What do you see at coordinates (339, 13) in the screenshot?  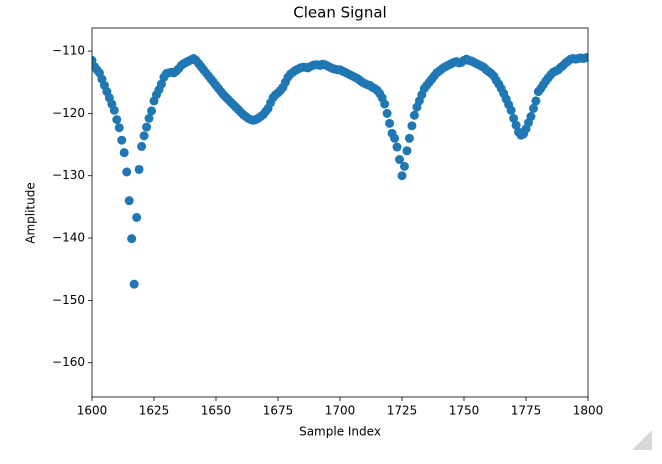 I see `chart-title: Clean Signal` at bounding box center [339, 13].